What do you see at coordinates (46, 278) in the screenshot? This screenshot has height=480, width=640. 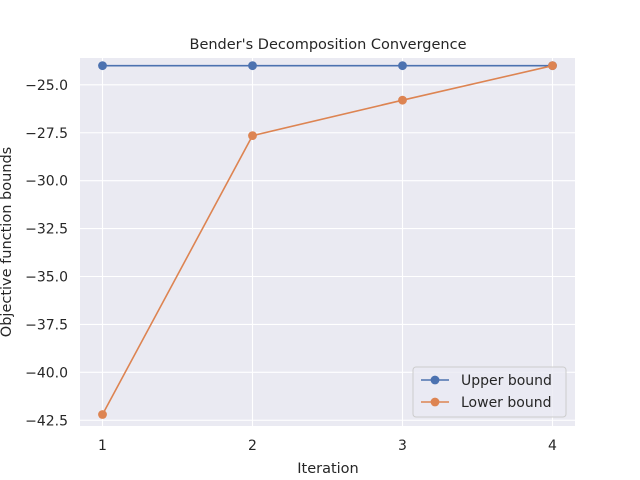 I see `y-tick-label: −35.0` at bounding box center [46, 278].